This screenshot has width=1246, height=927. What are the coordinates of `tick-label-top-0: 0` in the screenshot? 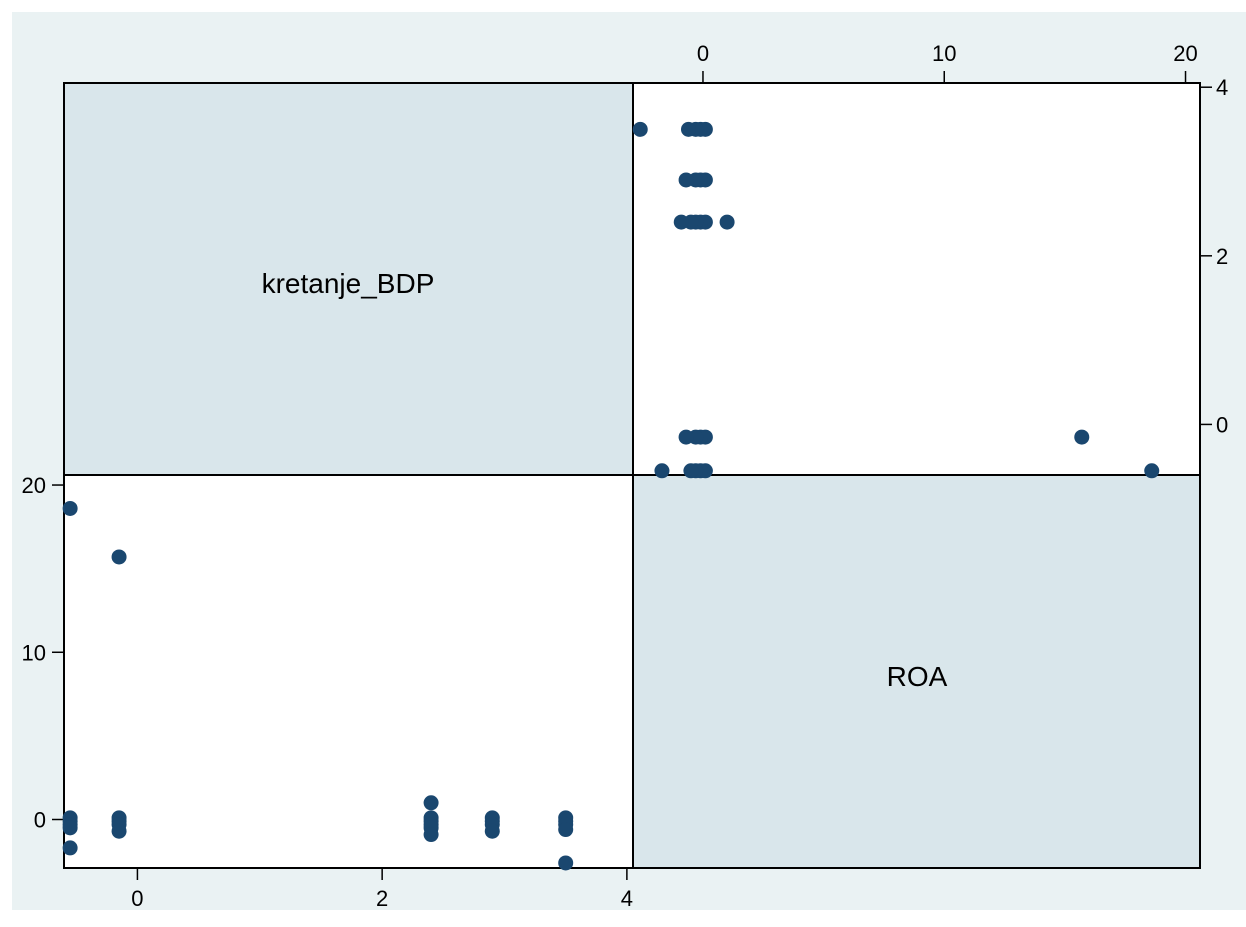 It's located at (703, 53).